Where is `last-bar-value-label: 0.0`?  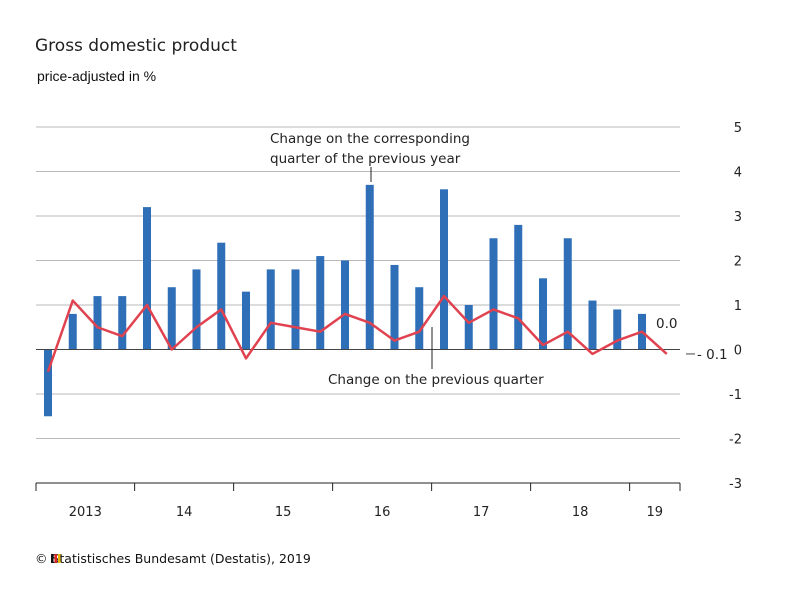 last-bar-value-label: 0.0 is located at coordinates (666, 324).